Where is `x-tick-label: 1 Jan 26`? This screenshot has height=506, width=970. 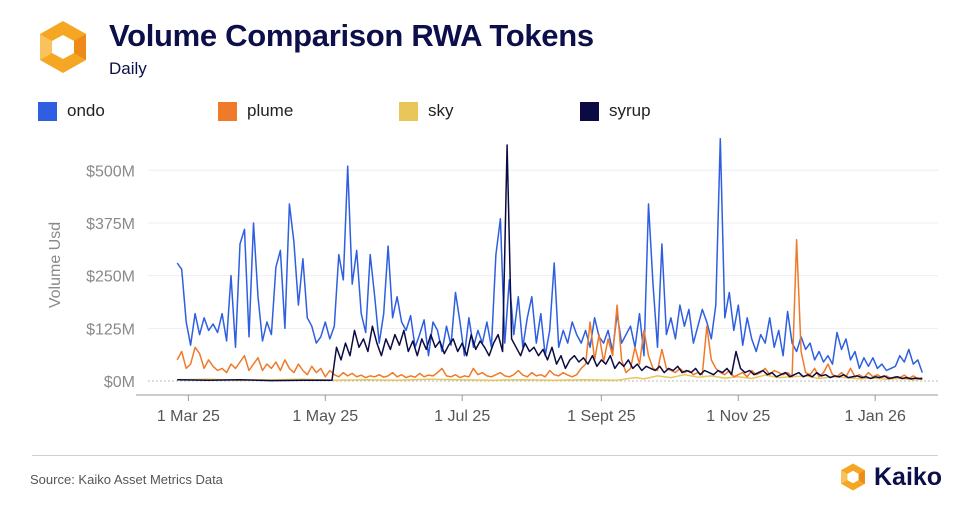
x-tick-label: 1 Jan 26 is located at coordinates (874, 416).